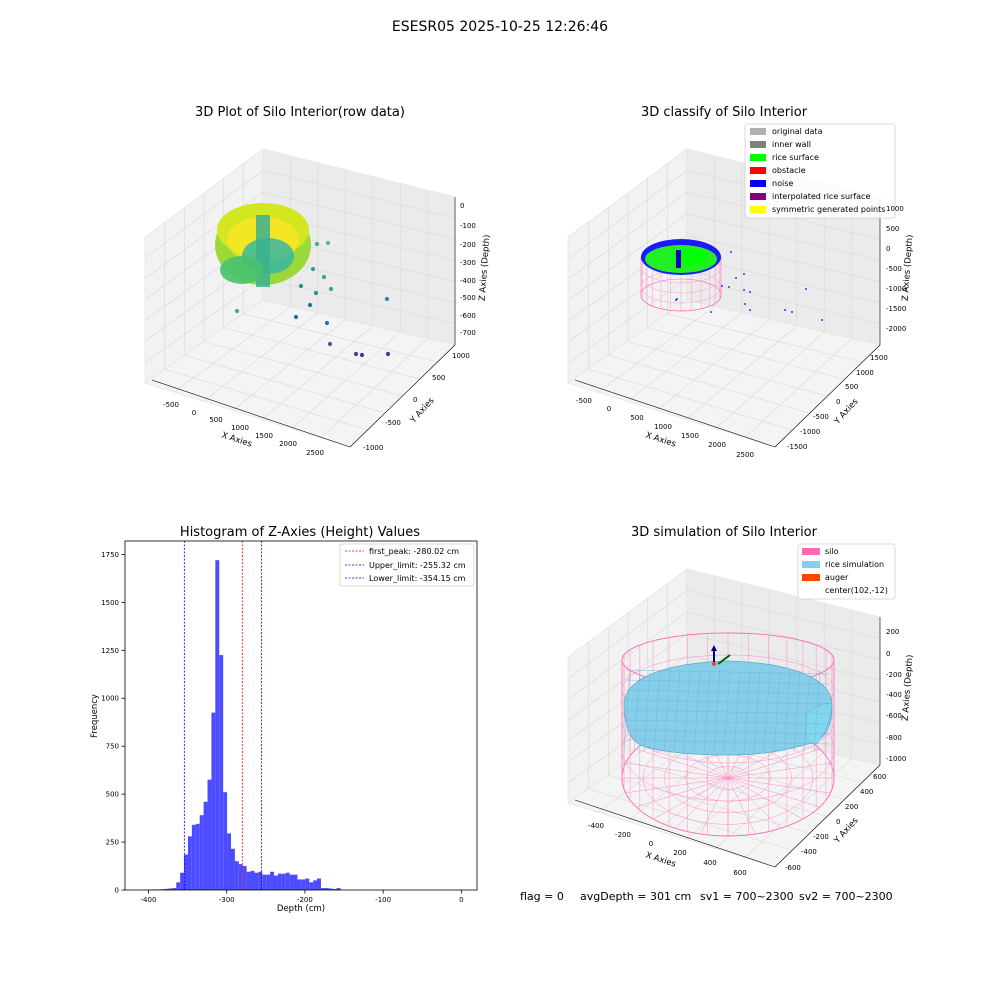 The height and width of the screenshot is (1000, 1000). What do you see at coordinates (223, 715) in the screenshot?
I see `hist-reference-lines` at bounding box center [223, 715].